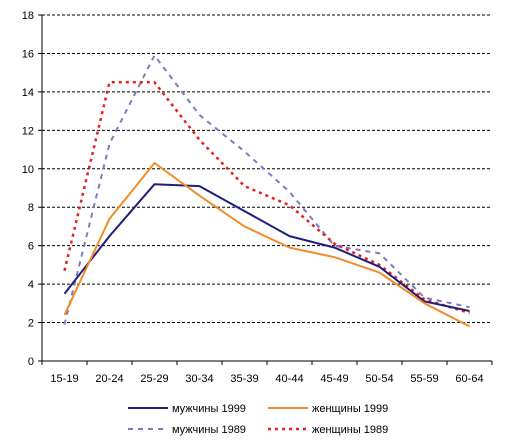 The height and width of the screenshot is (444, 506). What do you see at coordinates (334, 379) in the screenshot?
I see `x-tick-label: 45-49` at bounding box center [334, 379].